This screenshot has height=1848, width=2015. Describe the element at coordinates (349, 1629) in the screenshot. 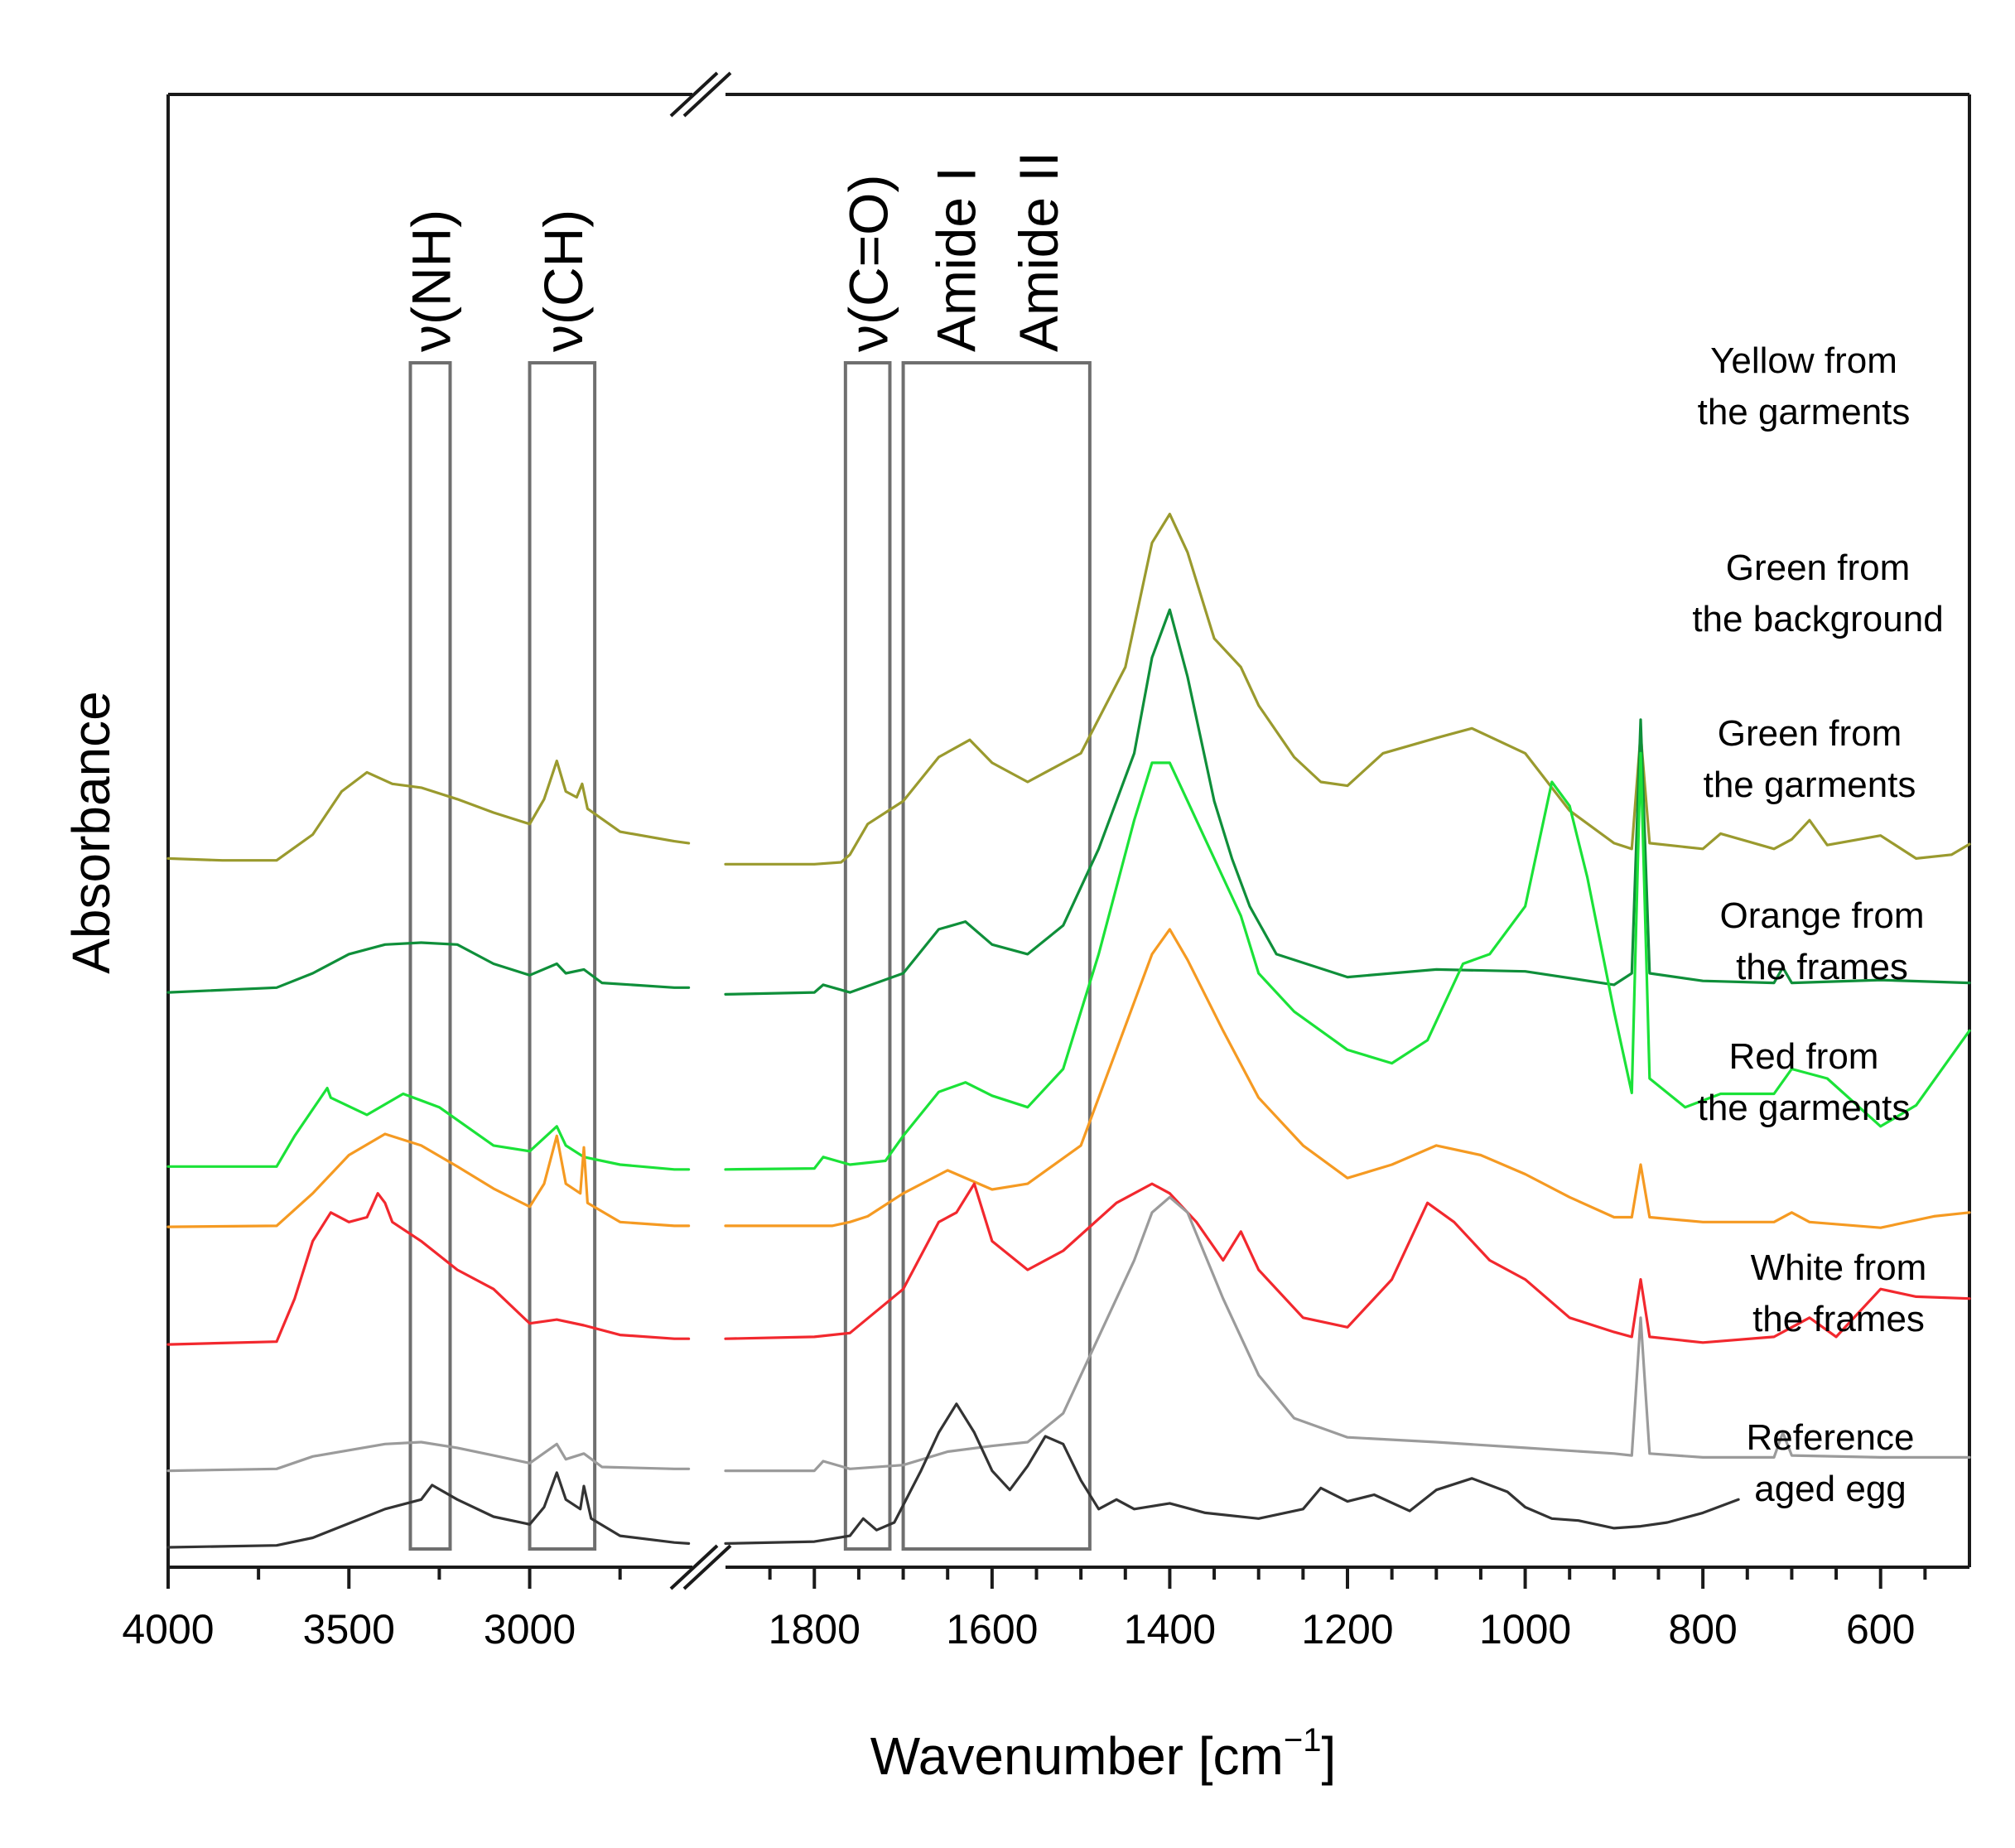

I see `x-tick-label: 3500` at that location.